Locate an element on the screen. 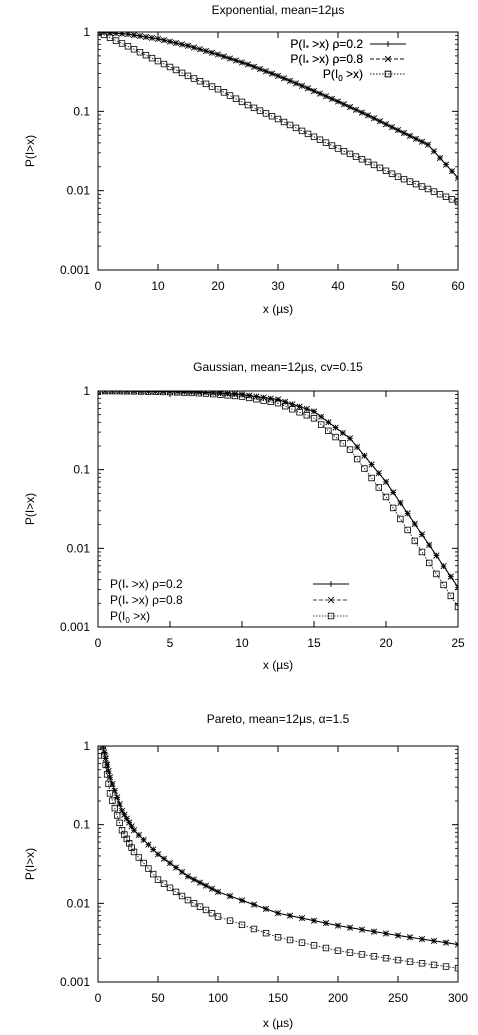 This screenshot has width=478, height=1035. legend-label: P(I* >x) ρ=0.2 is located at coordinates (146, 585).